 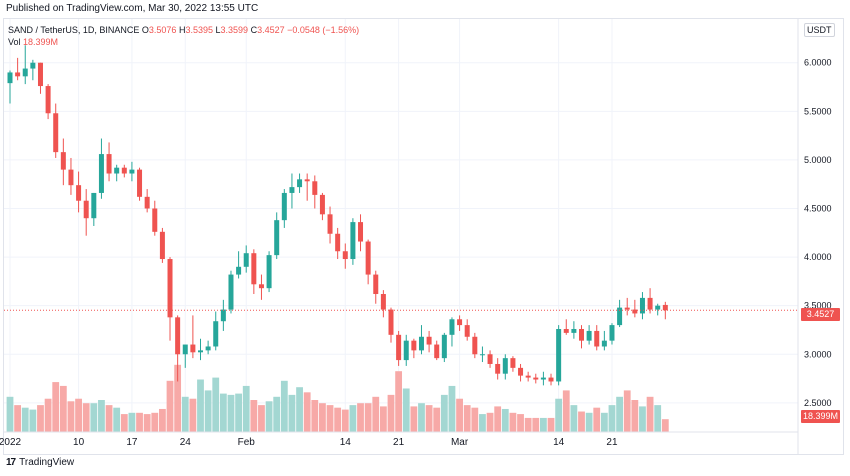 What do you see at coordinates (818, 403) in the screenshot?
I see `y-tick-label: 2.5000` at bounding box center [818, 403].